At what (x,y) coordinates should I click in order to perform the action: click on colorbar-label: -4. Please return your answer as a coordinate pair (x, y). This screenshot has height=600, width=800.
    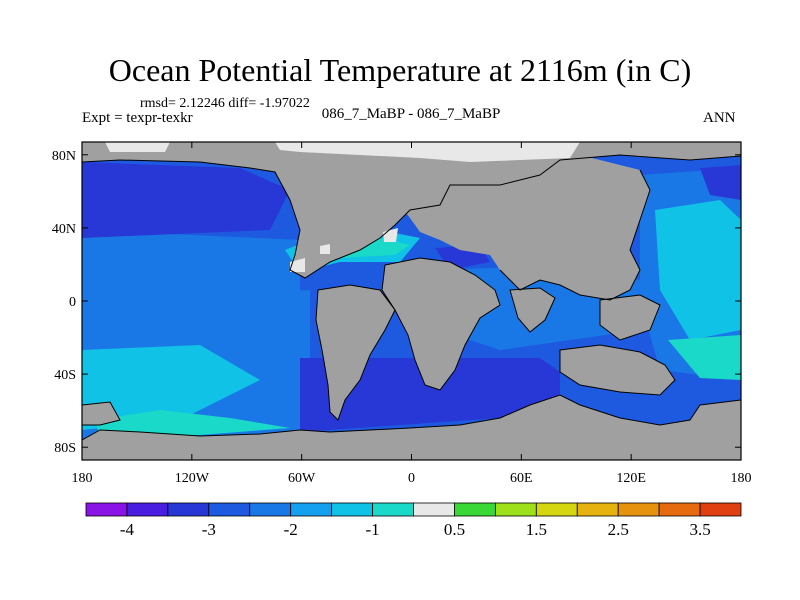
    Looking at the image, I should click on (127, 529).